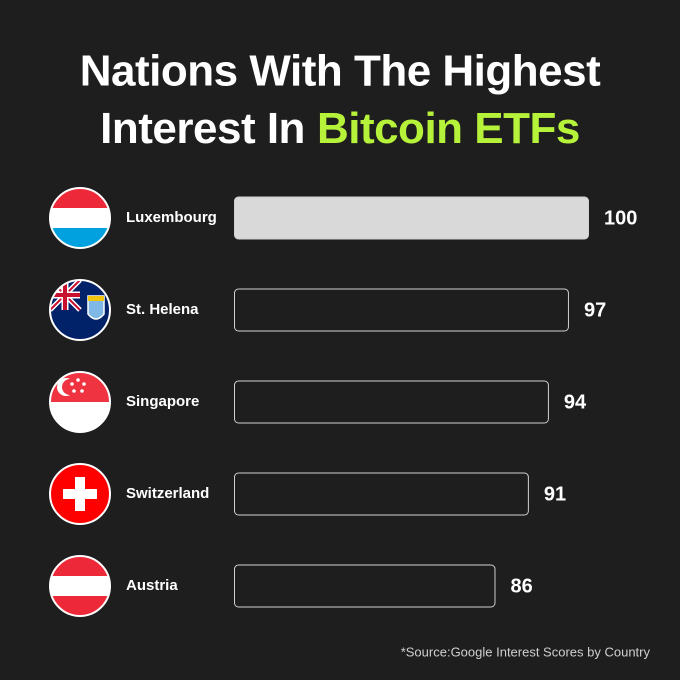 The width and height of the screenshot is (680, 680). Describe the element at coordinates (340, 71) in the screenshot. I see `chart-title: Nations With The Highest` at that location.